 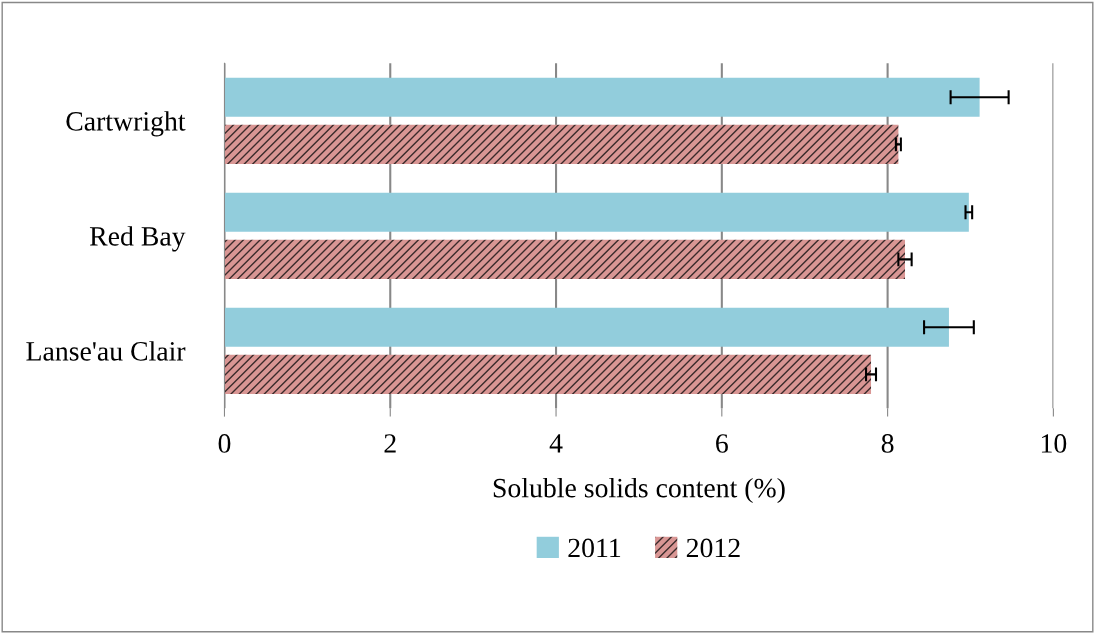 I want to click on x-tick-label: 4, so click(x=556, y=443).